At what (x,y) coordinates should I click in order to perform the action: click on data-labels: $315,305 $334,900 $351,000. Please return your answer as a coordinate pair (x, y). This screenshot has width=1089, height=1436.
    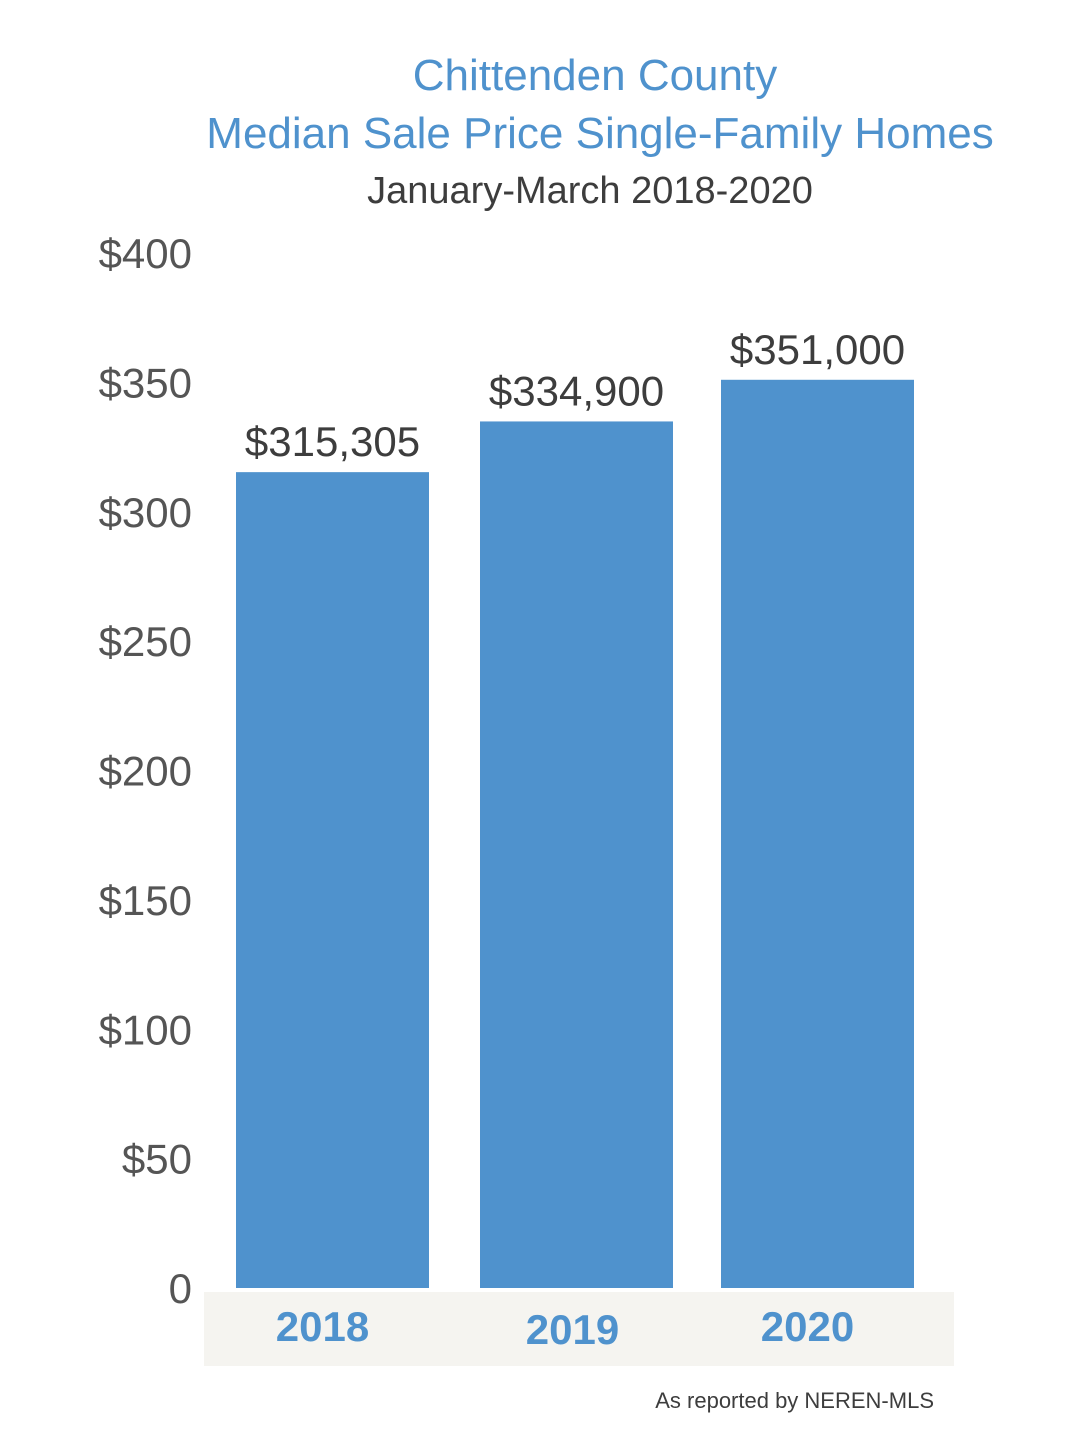
    Looking at the image, I should click on (575, 395).